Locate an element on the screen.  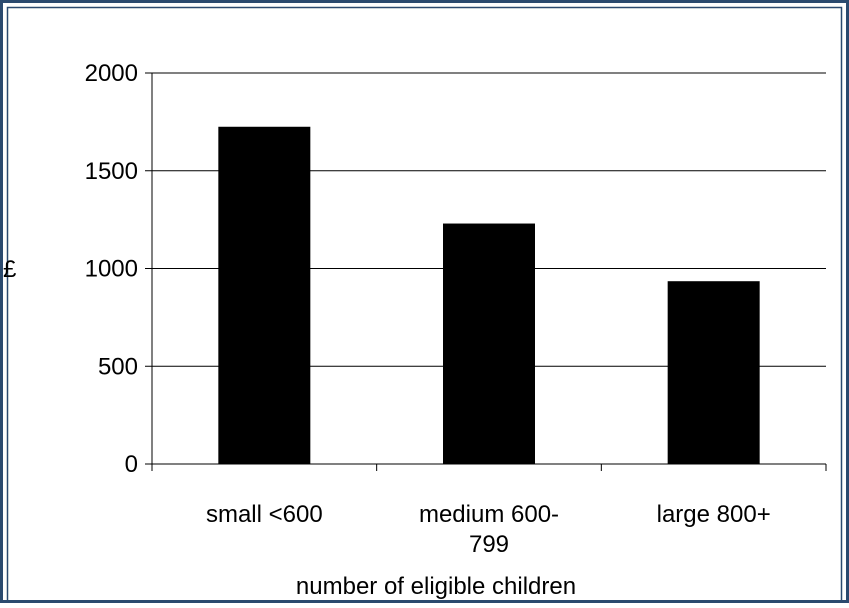
x-category-label: medium 600-799 is located at coordinates (489, 529).